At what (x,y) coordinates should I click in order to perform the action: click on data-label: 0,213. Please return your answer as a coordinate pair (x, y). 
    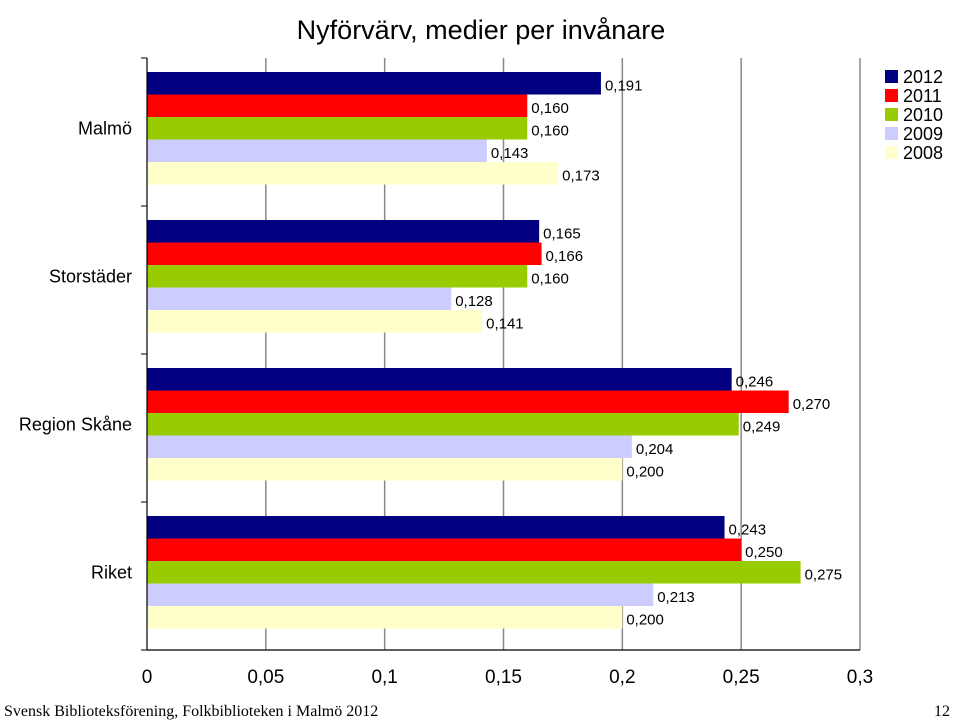
    Looking at the image, I should click on (676, 597).